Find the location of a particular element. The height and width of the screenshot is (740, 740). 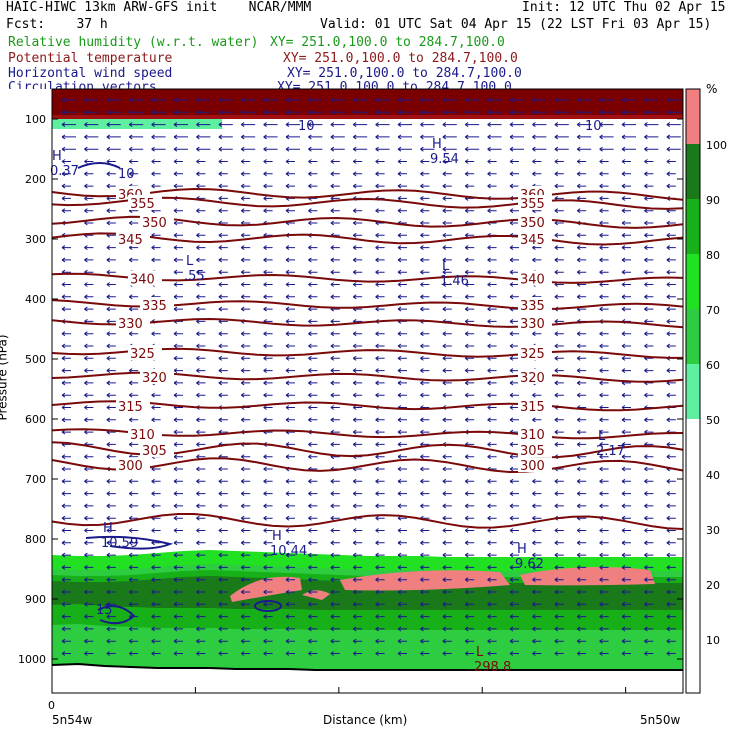

field-vectors-coords: XY= 251.0,100.0 to 284.7,100.0 is located at coordinates (394, 84).